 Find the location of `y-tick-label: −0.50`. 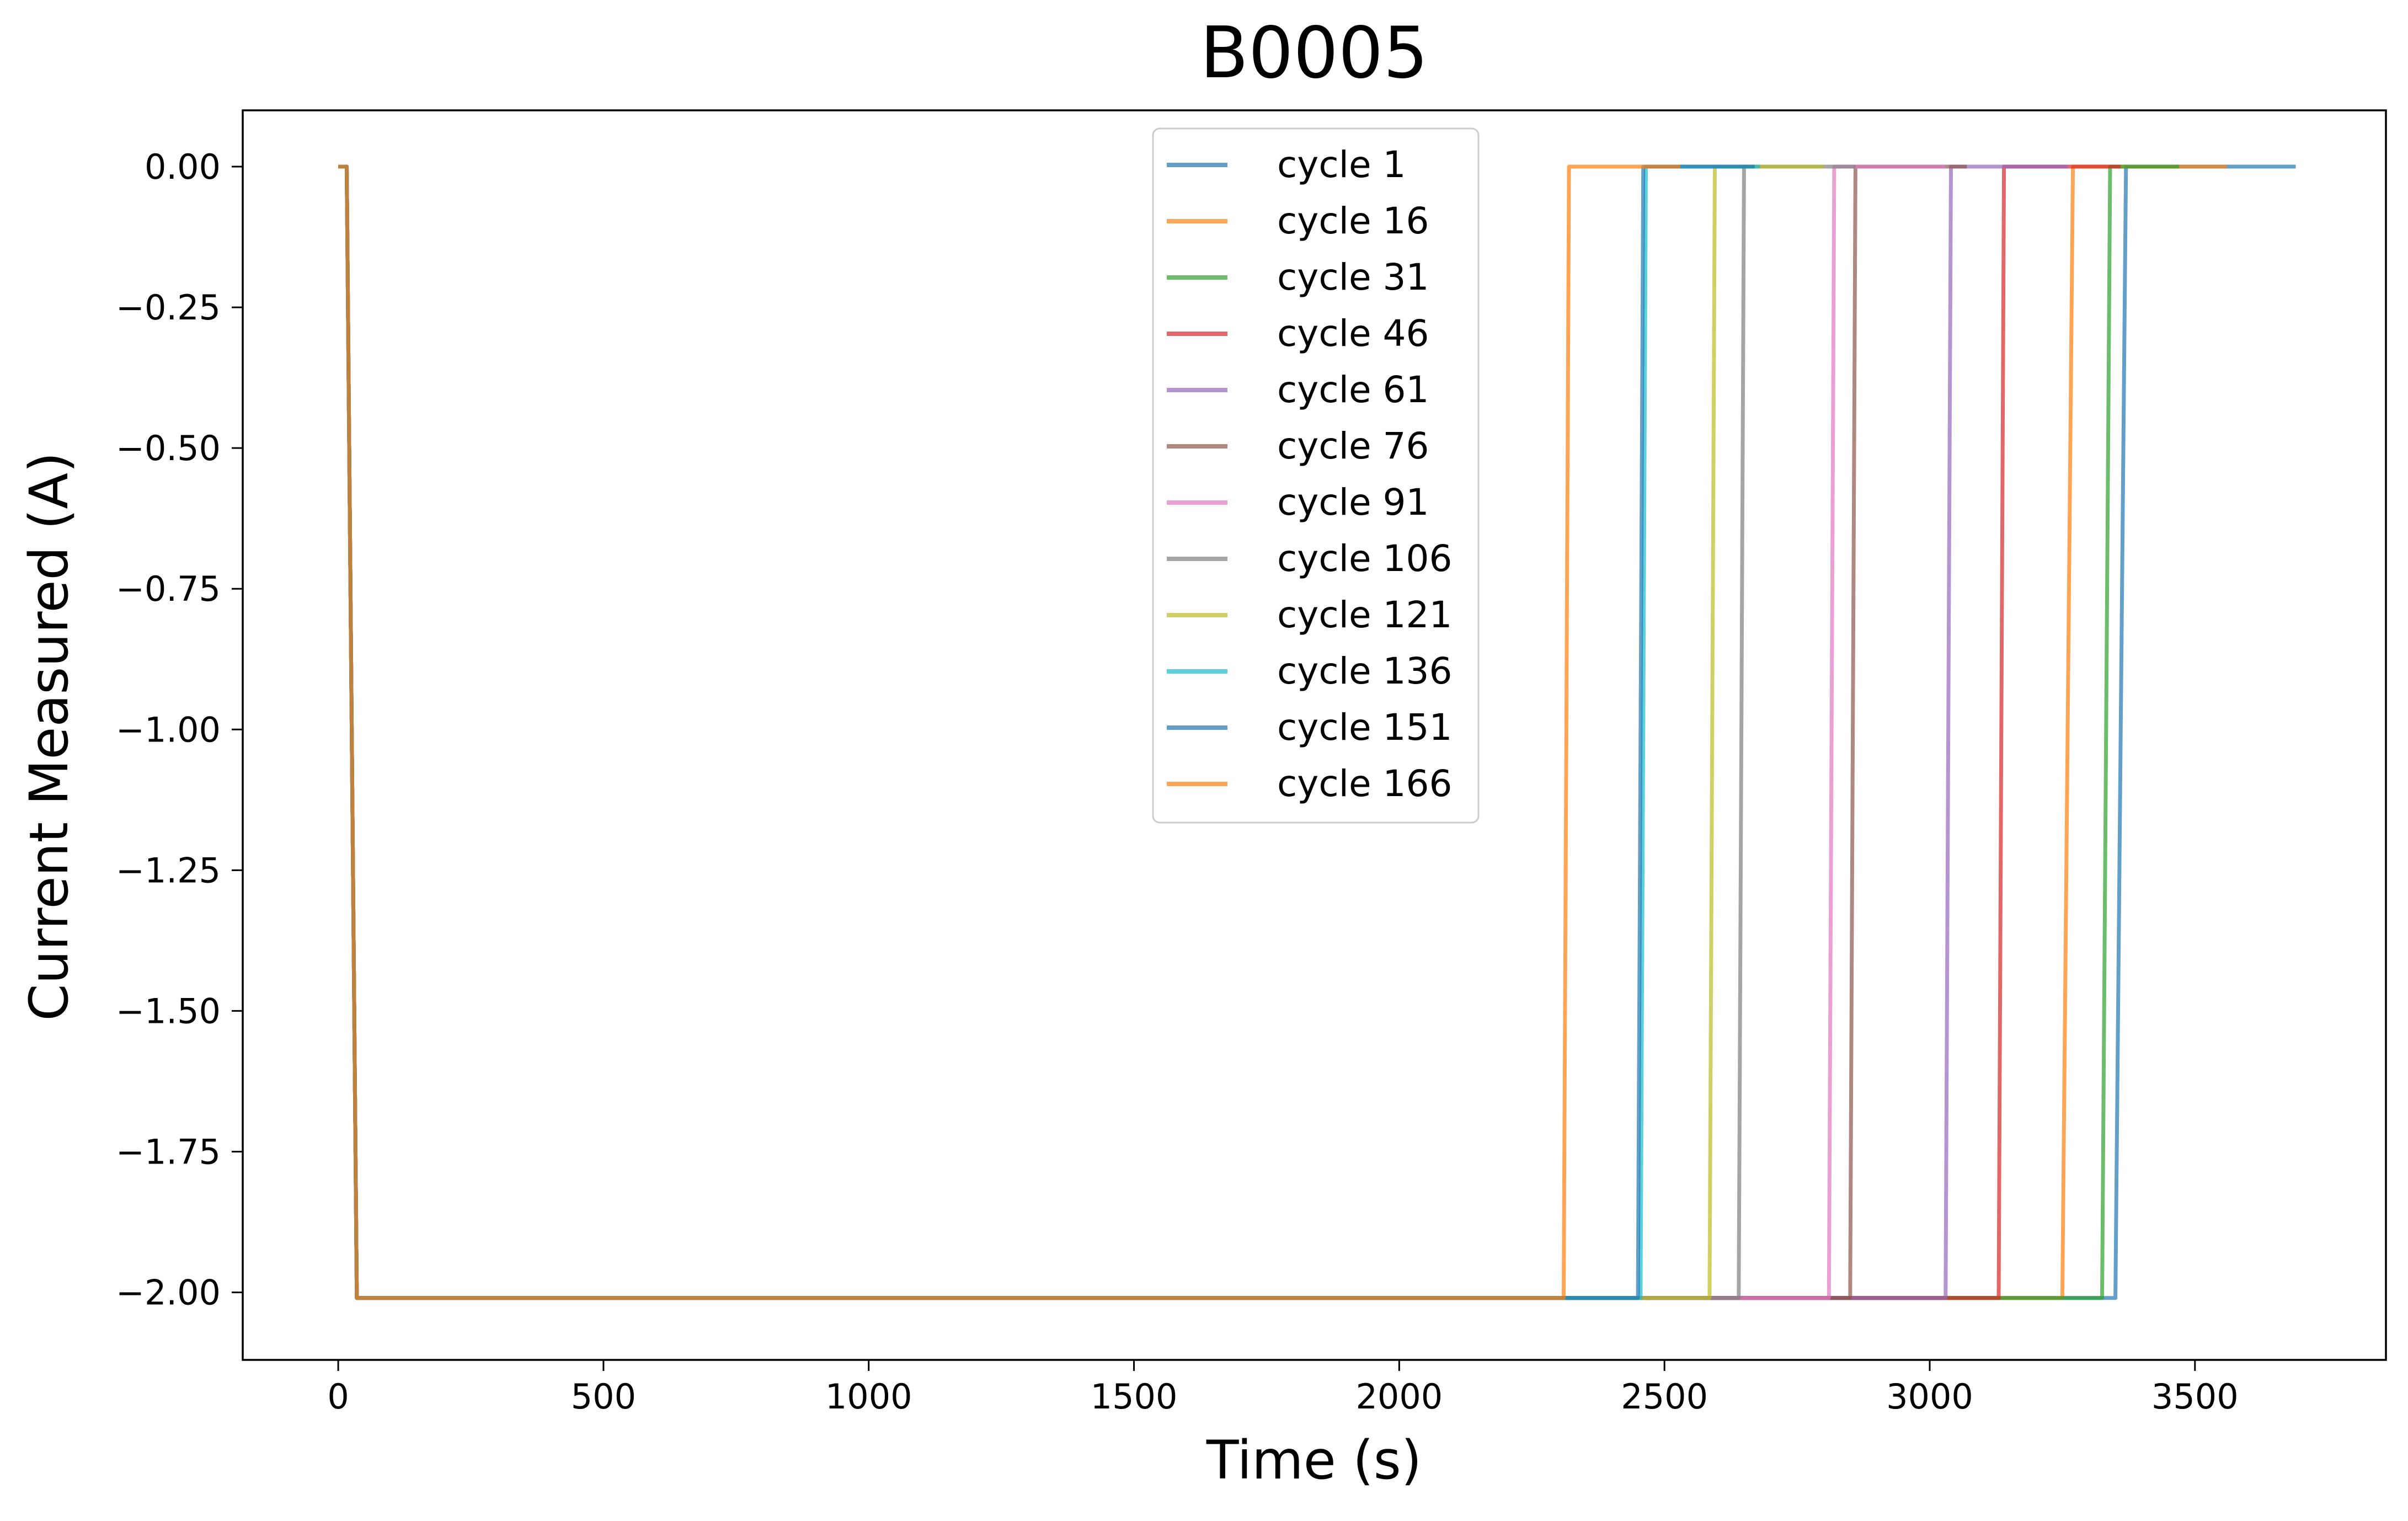

y-tick-label: −0.50 is located at coordinates (168, 448).